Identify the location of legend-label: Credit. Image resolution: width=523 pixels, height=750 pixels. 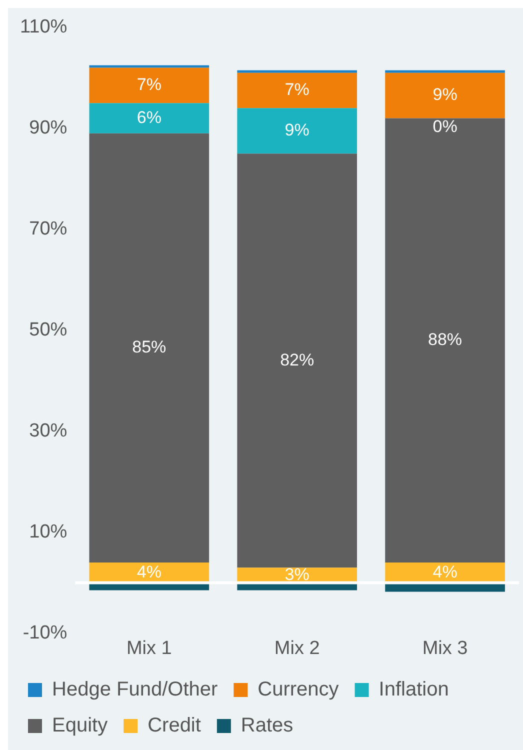
(175, 725).